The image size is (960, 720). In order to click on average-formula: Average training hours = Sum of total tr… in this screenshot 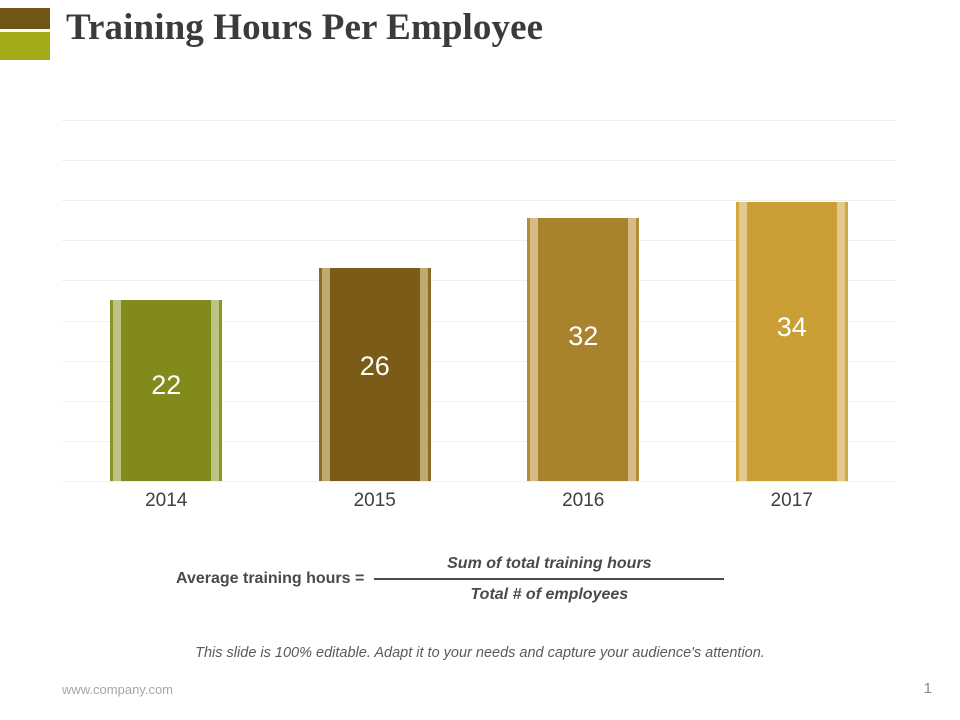, I will do `click(496, 579)`.